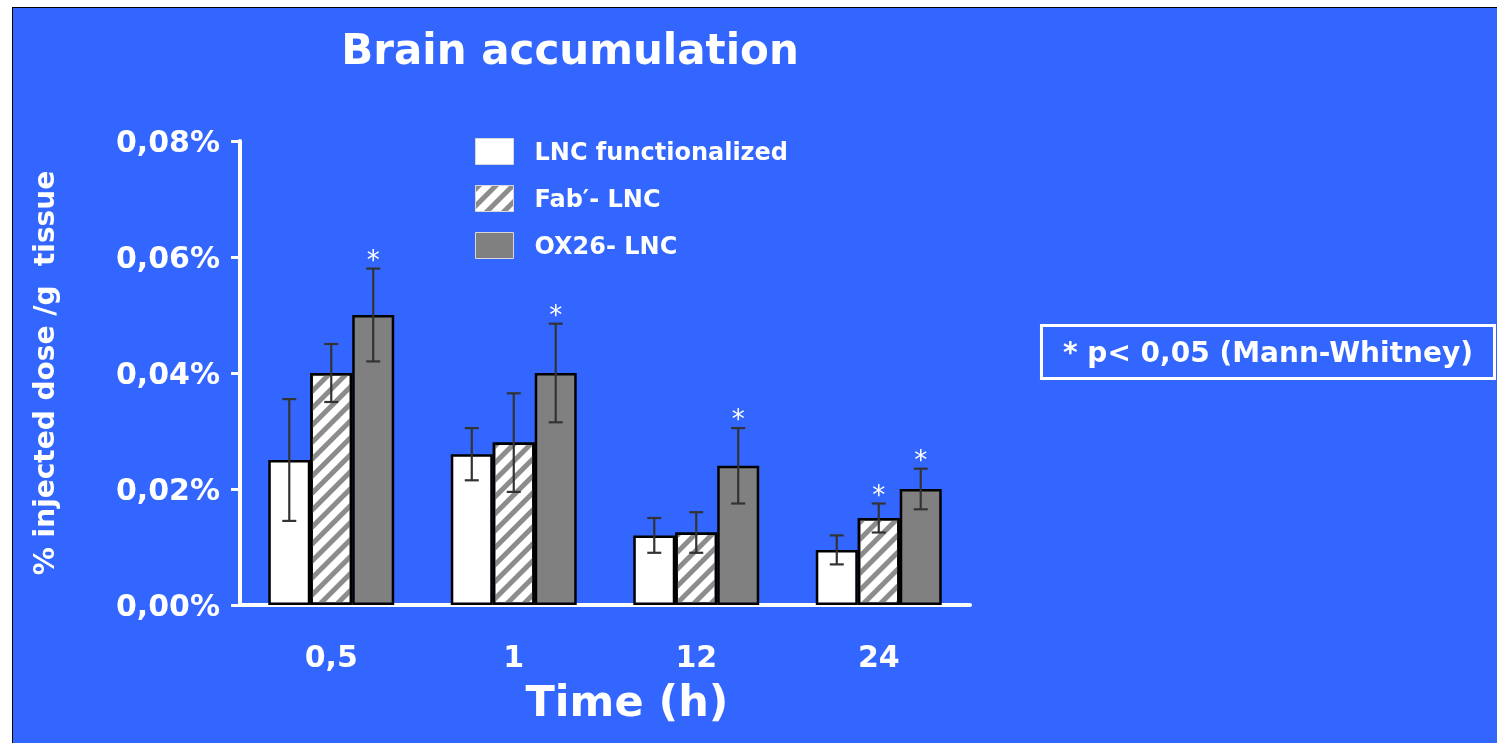  I want to click on x-axis-title: Time (h), so click(627, 700).